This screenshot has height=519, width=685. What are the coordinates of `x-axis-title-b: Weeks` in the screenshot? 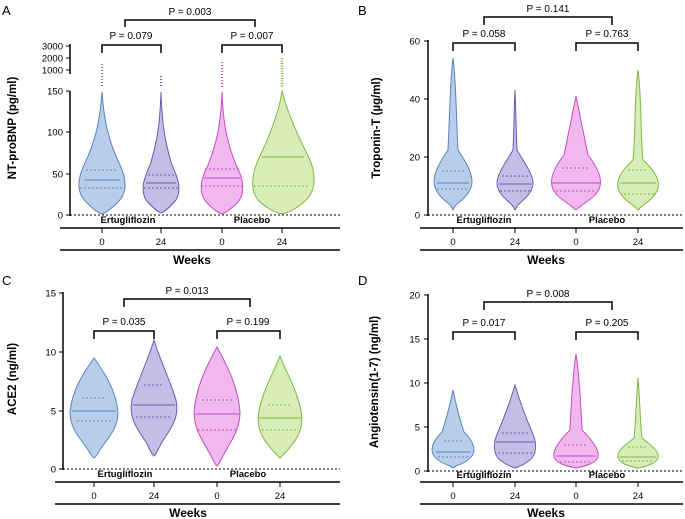 It's located at (546, 260).